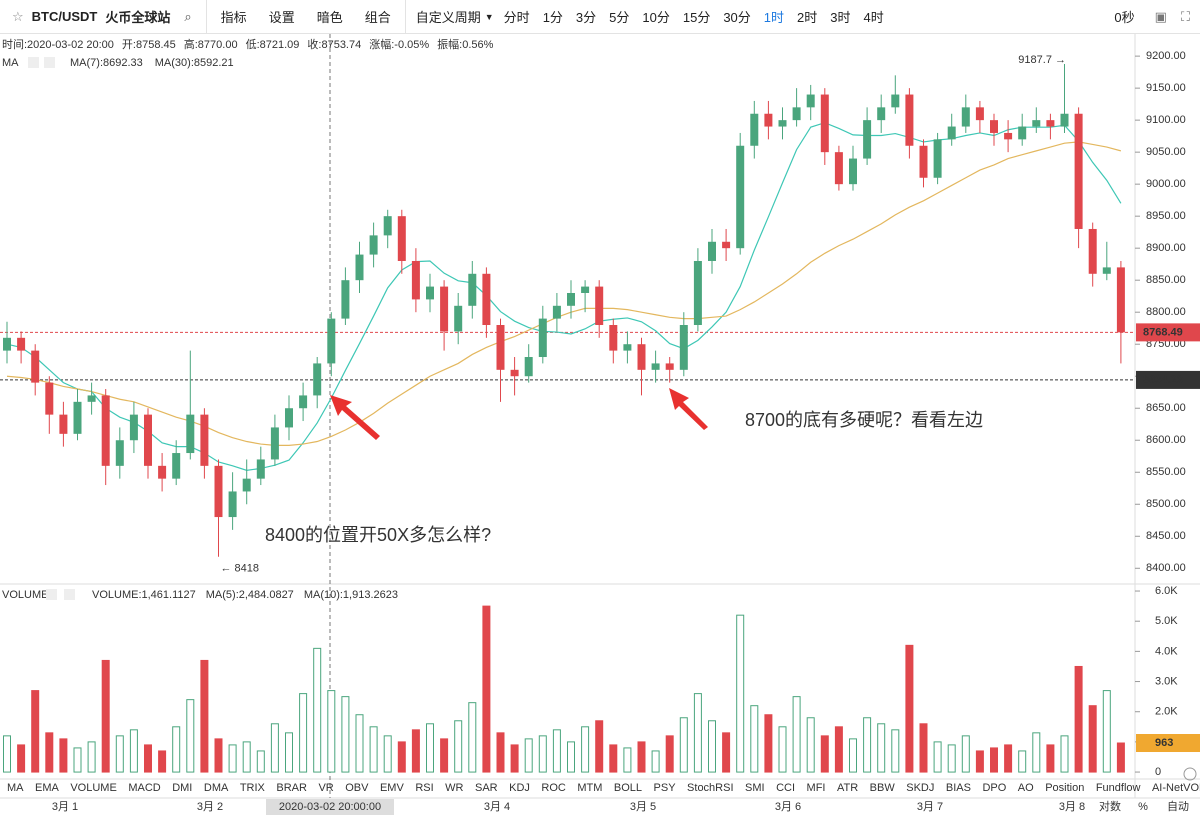 The image size is (1200, 815). Describe the element at coordinates (1176, 788) in the screenshot. I see `indicator-tab: AI-NetVOL` at that location.